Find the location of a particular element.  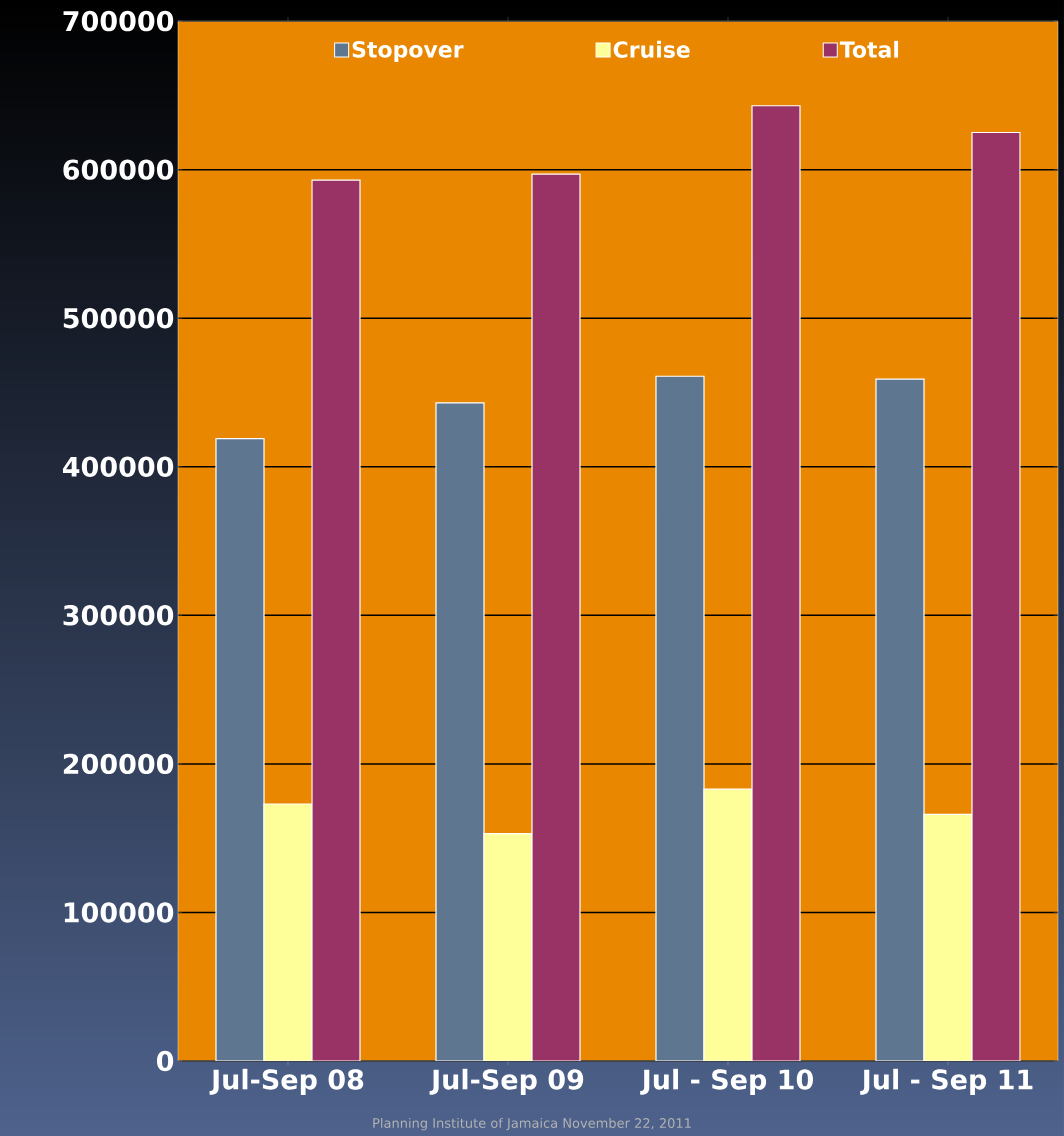

x-tick-label: Jul - Sep 11 is located at coordinates (946, 1081).